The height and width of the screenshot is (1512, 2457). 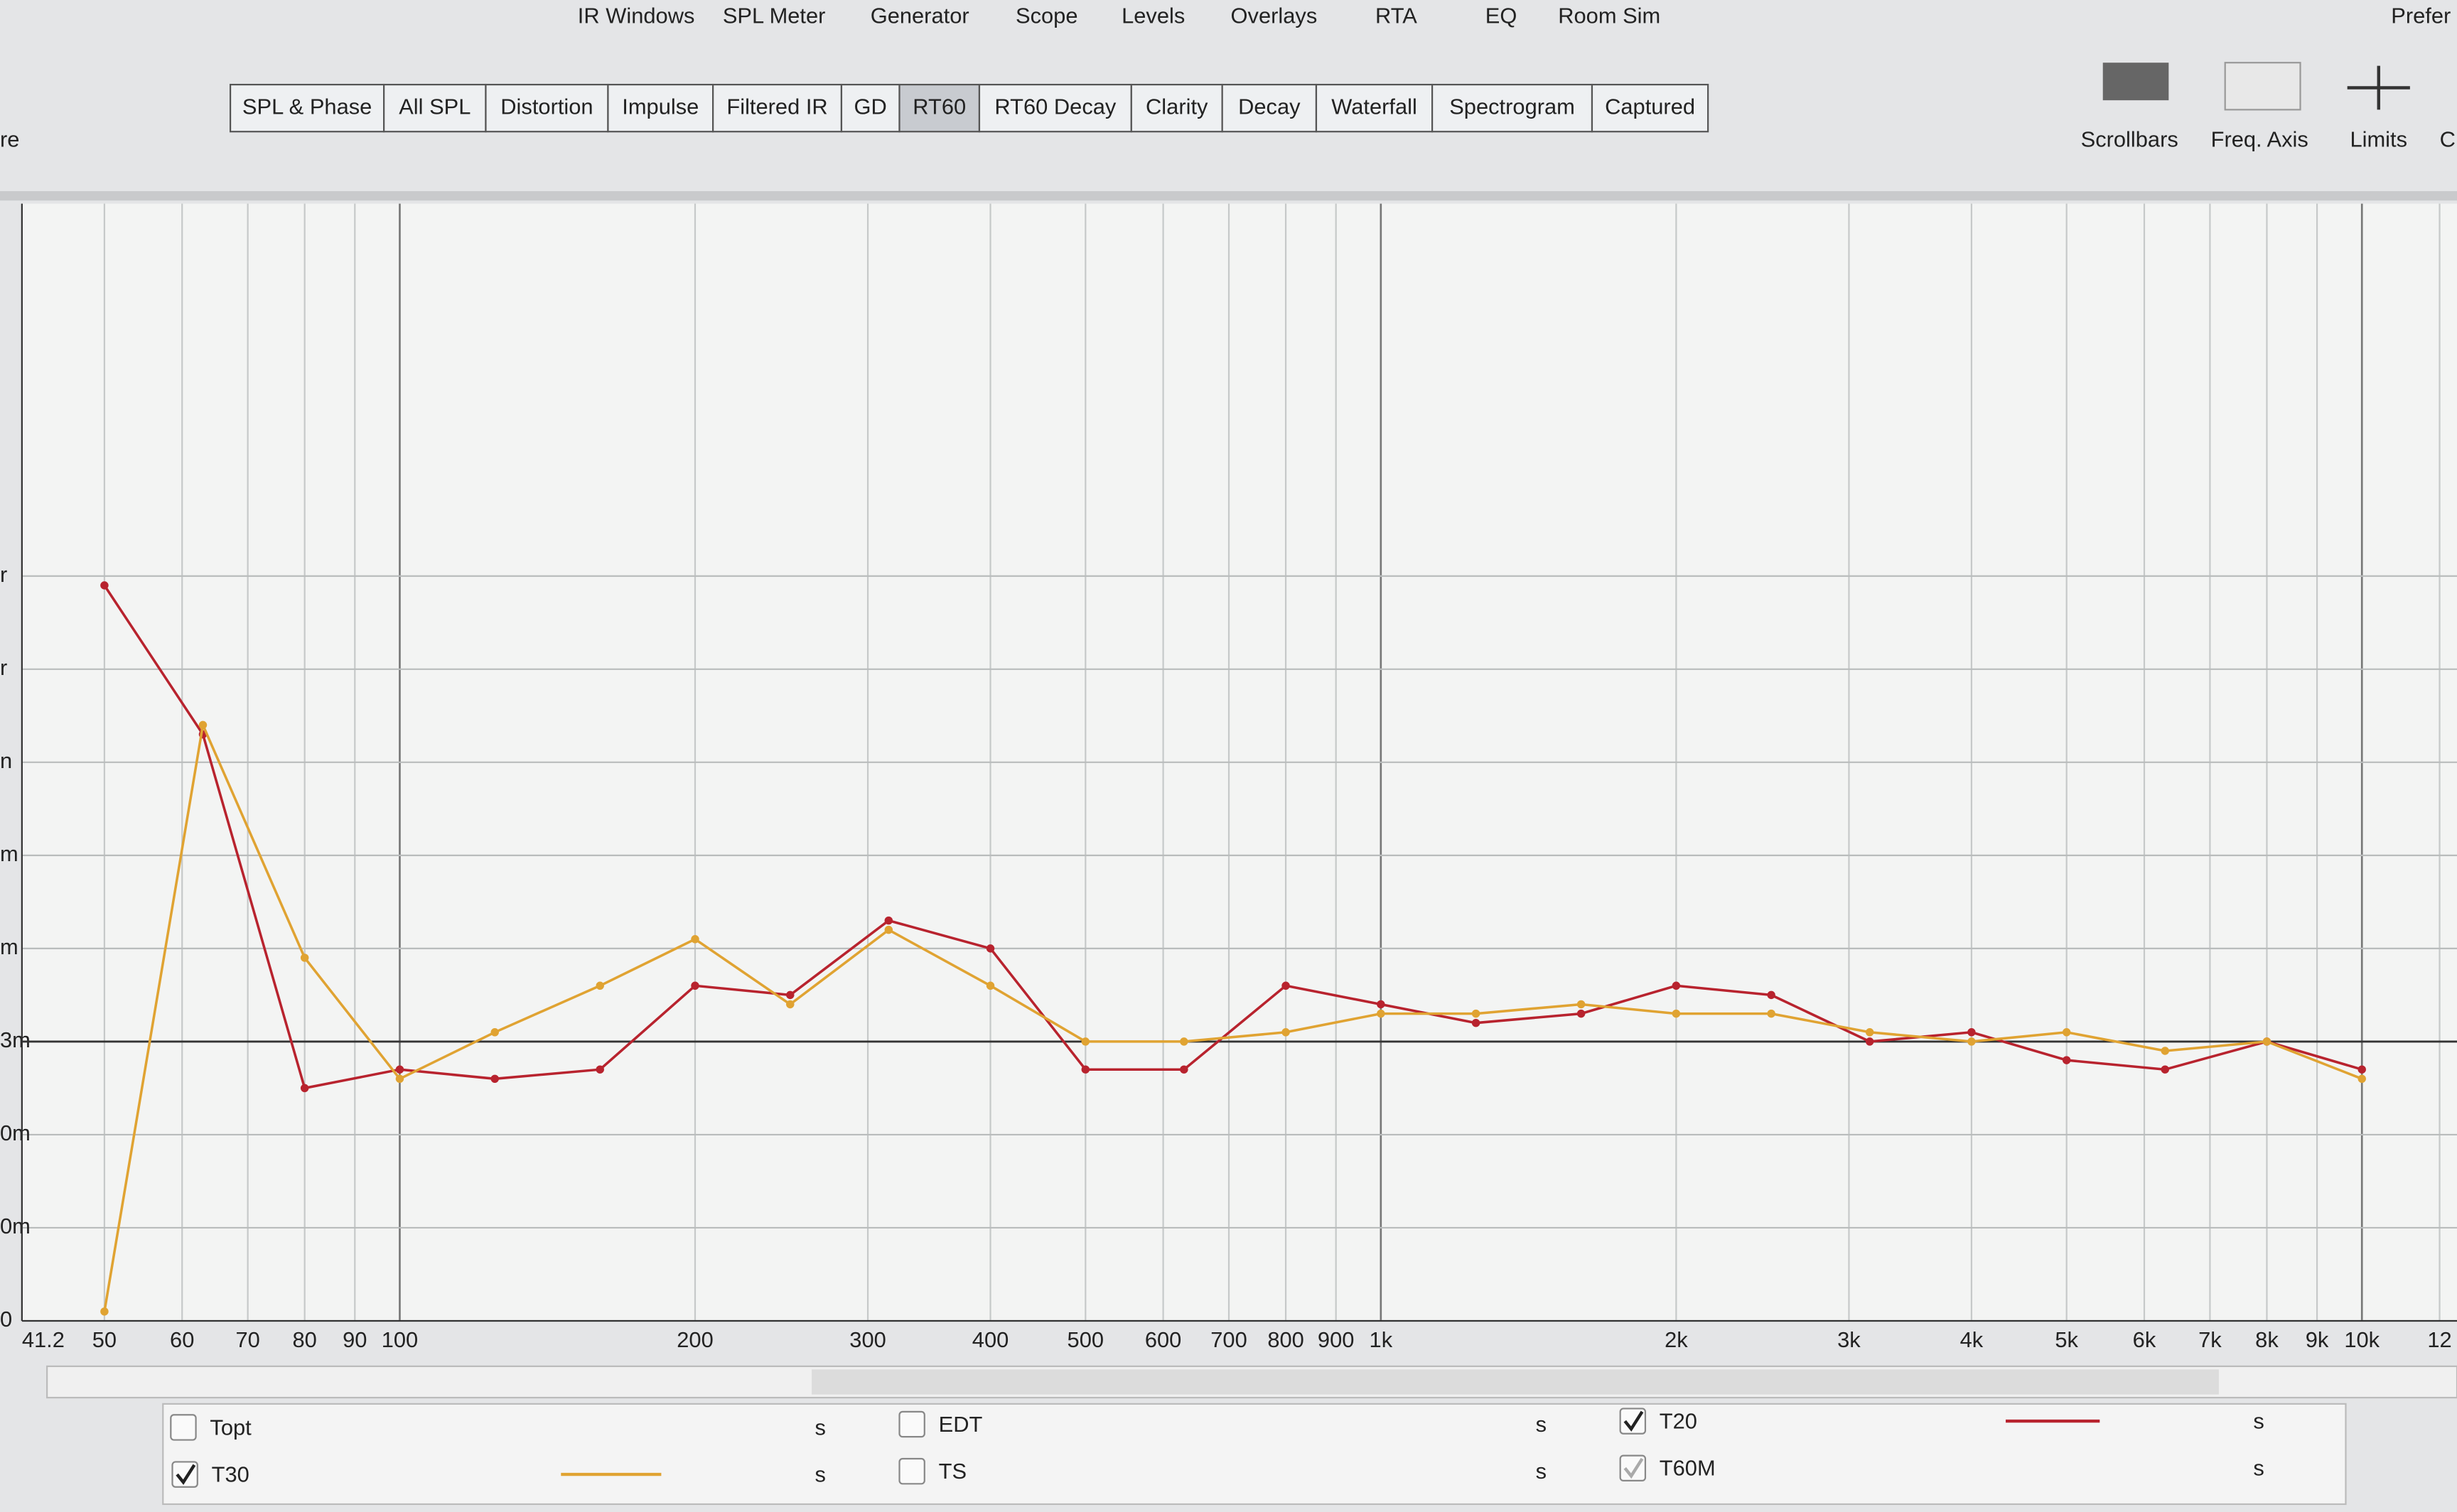 What do you see at coordinates (9, 139) in the screenshot?
I see `menu-fragment: re` at bounding box center [9, 139].